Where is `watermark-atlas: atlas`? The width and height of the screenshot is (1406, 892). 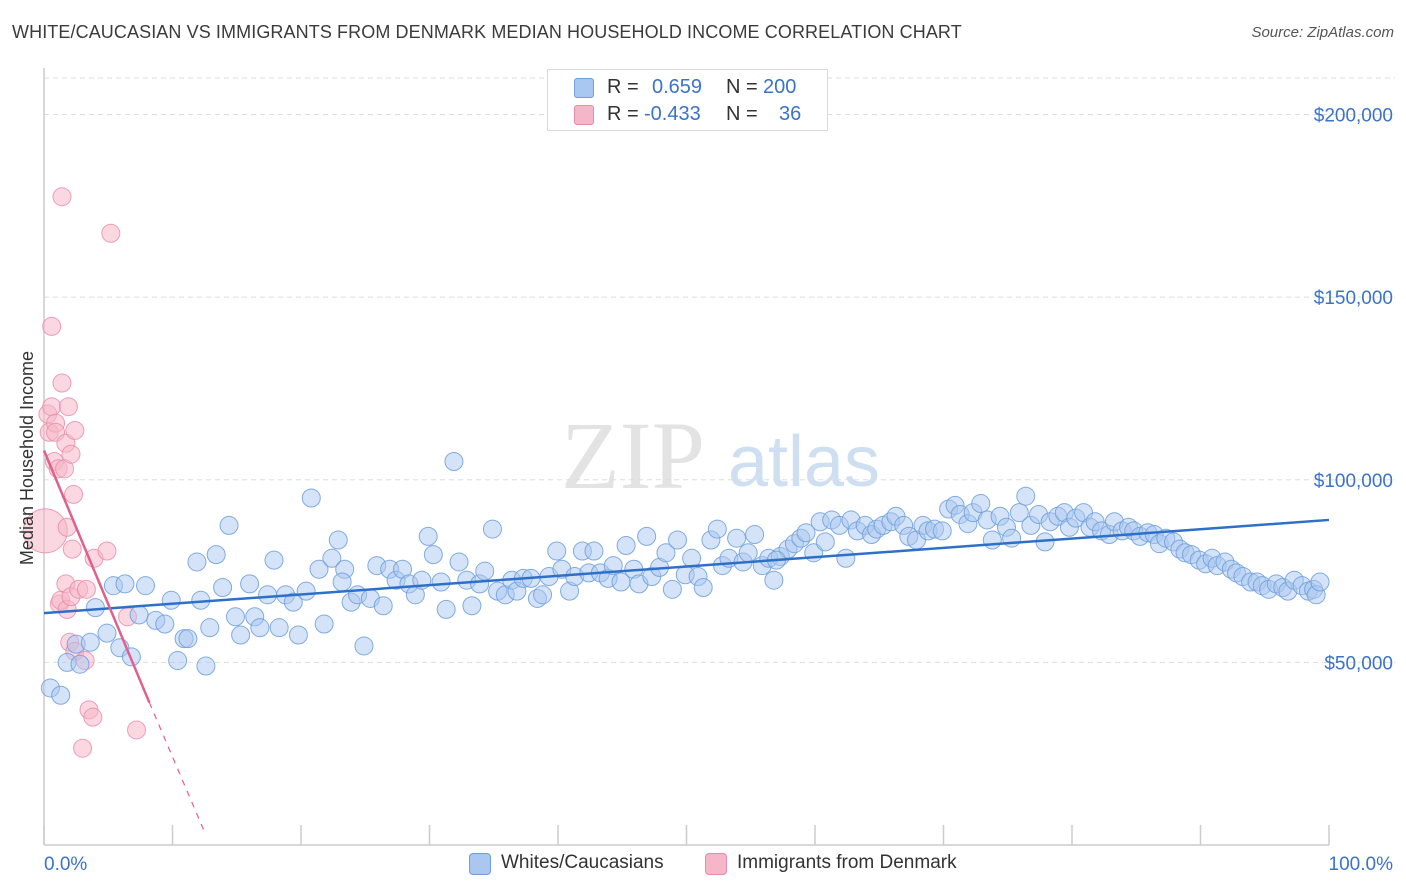 watermark-atlas: atlas is located at coordinates (804, 462).